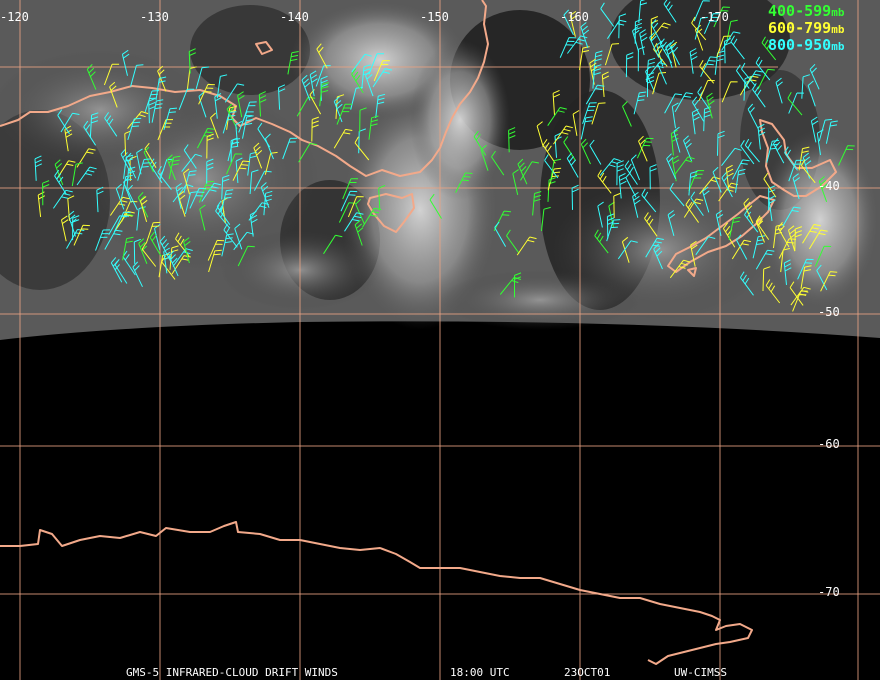  What do you see at coordinates (574, 17) in the screenshot?
I see `lon-label-160w: -160` at bounding box center [574, 17].